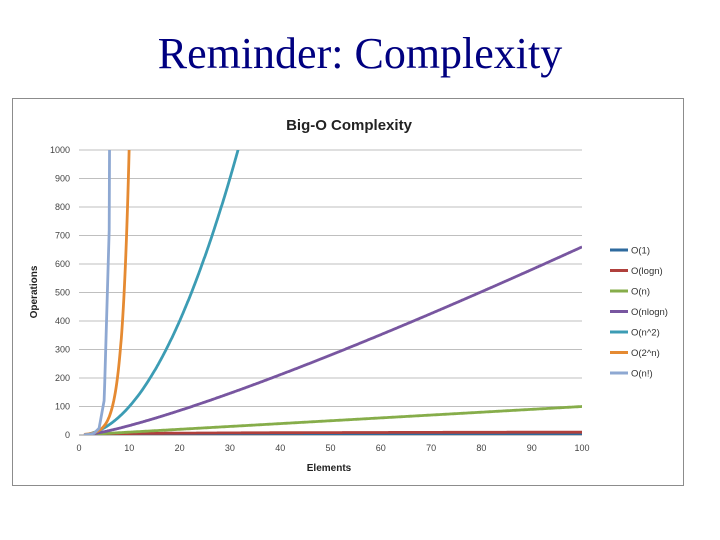 Image resolution: width=720 pixels, height=540 pixels. Describe the element at coordinates (329, 468) in the screenshot. I see `x-axis-title: Elements` at that location.